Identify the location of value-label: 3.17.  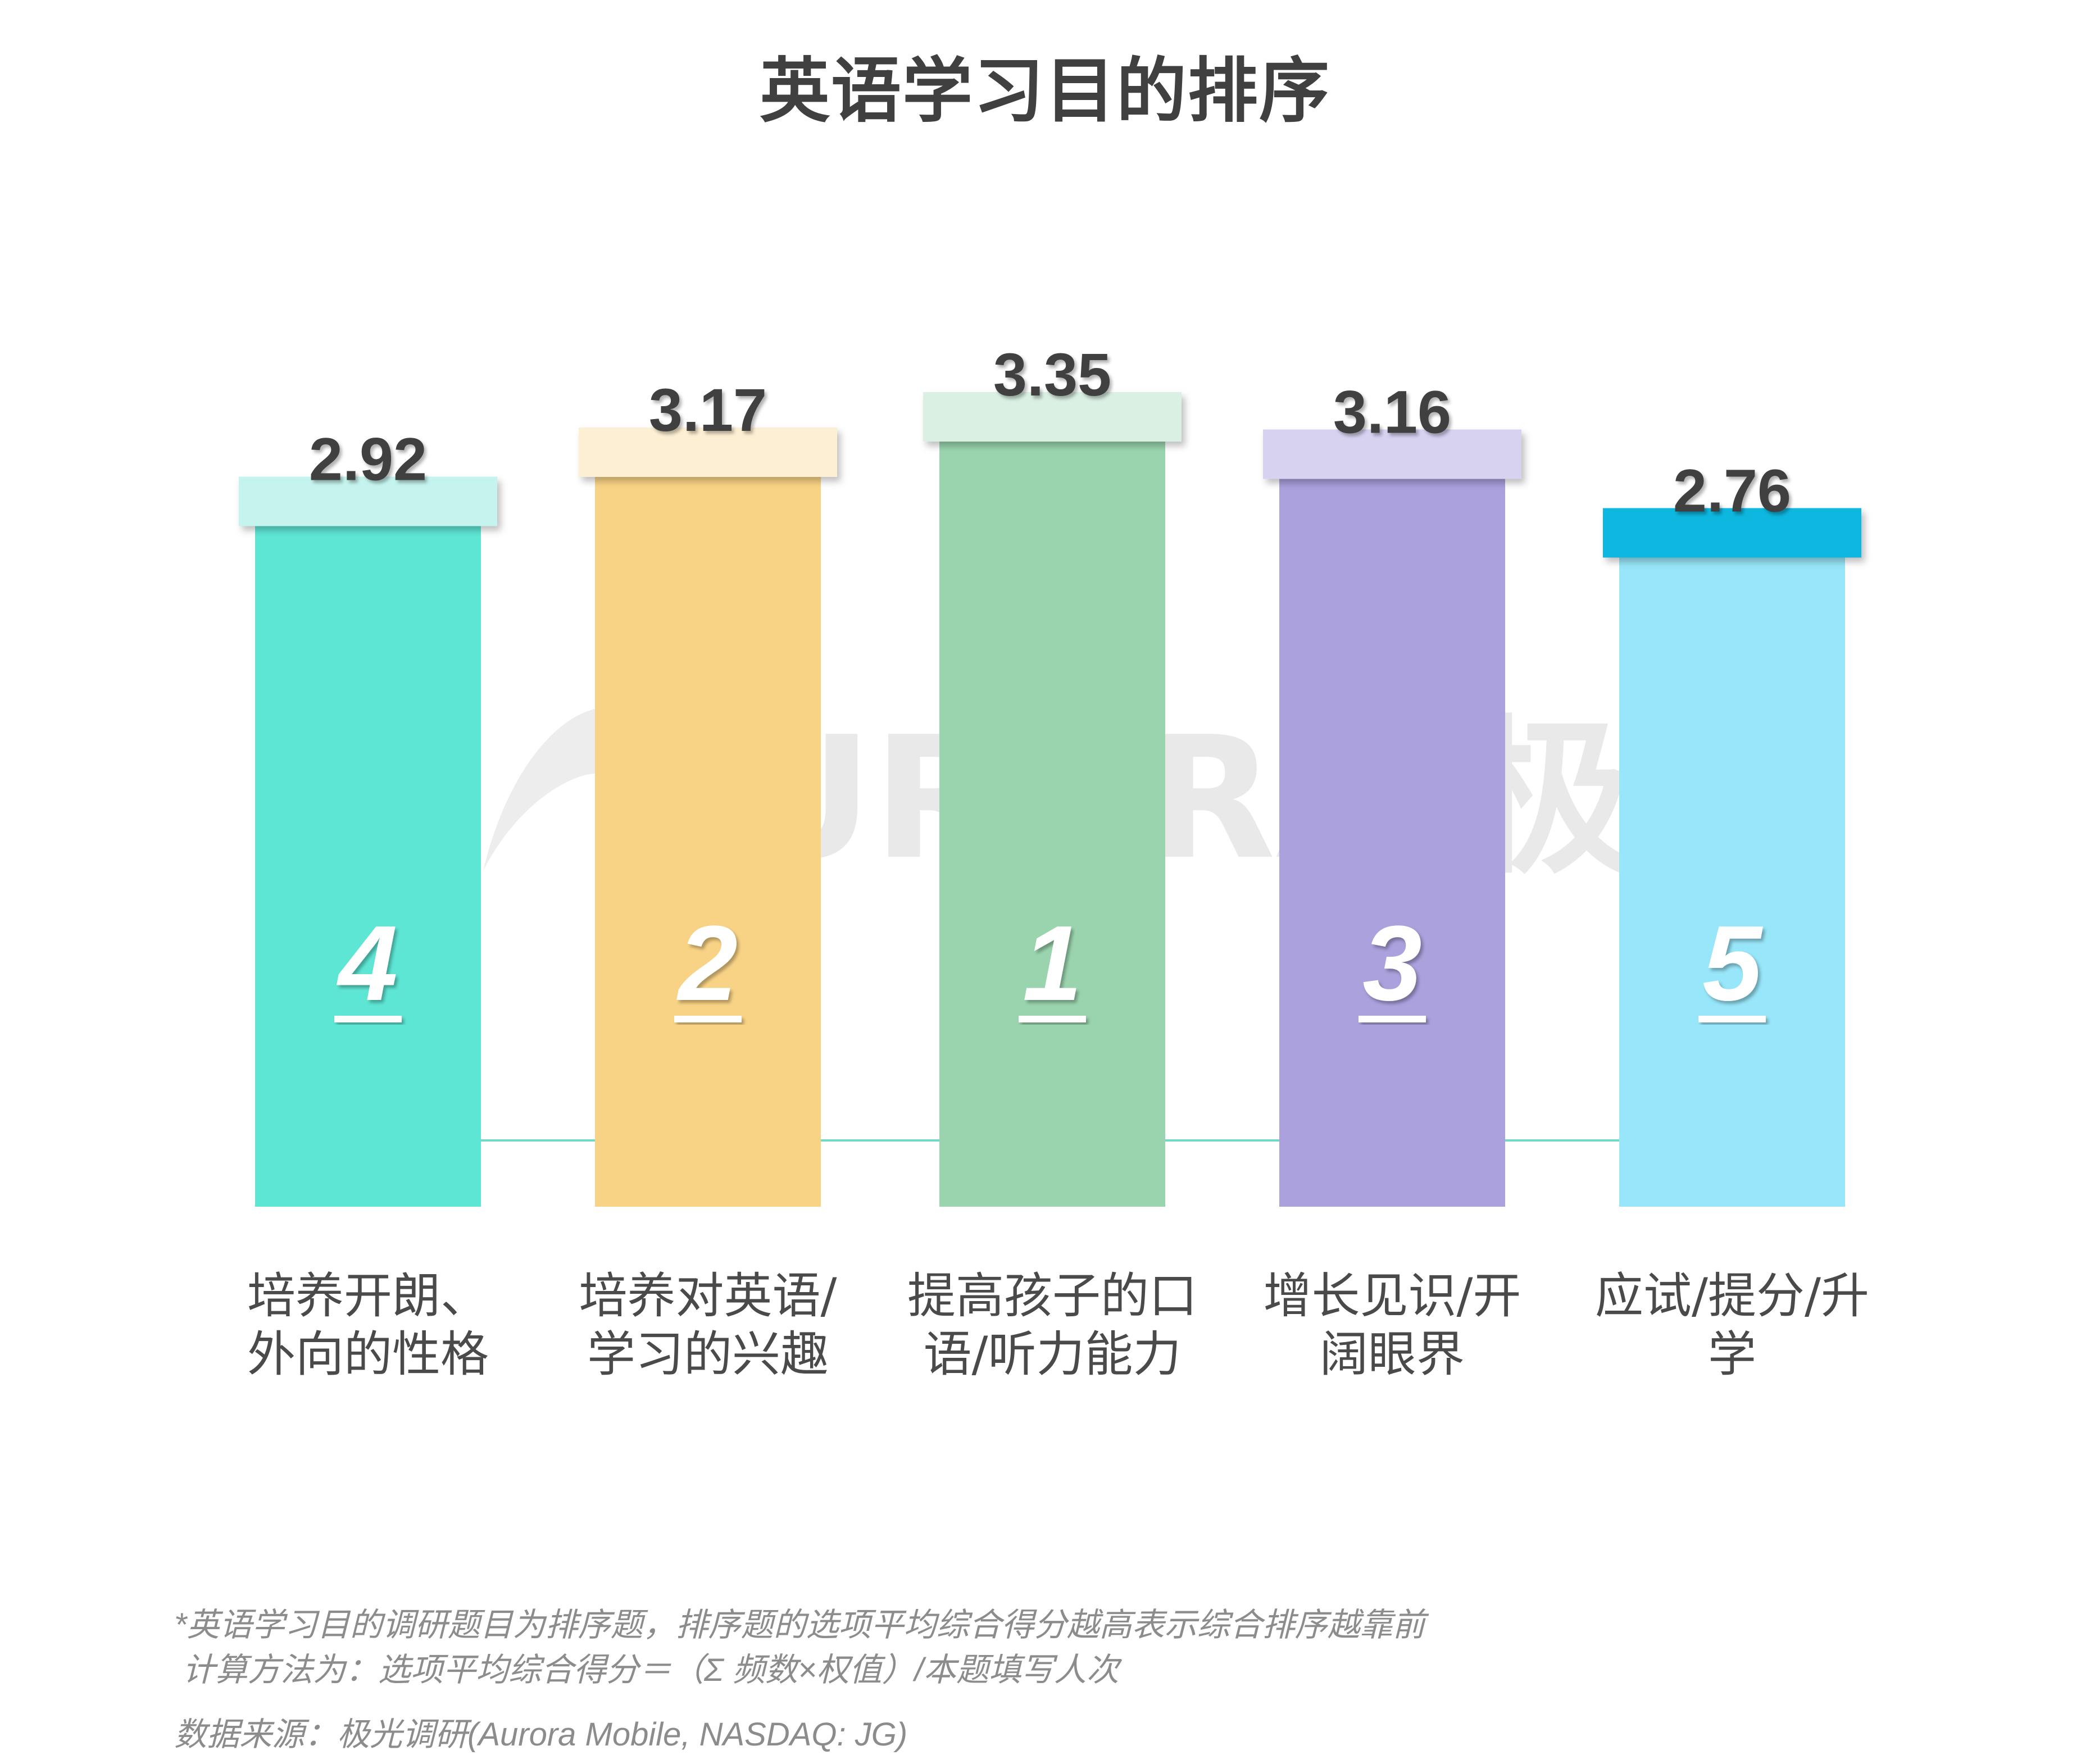
(708, 410).